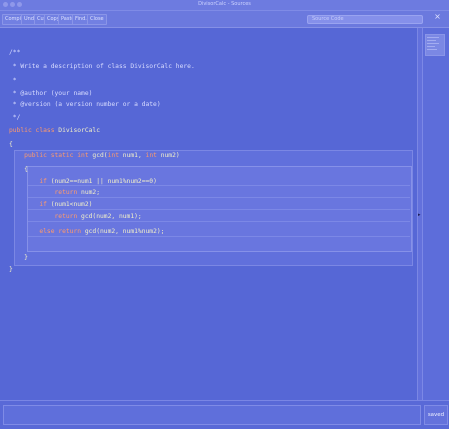 This screenshot has width=449, height=429. I want to click on vertical-scrollbar, so click(420, 214).